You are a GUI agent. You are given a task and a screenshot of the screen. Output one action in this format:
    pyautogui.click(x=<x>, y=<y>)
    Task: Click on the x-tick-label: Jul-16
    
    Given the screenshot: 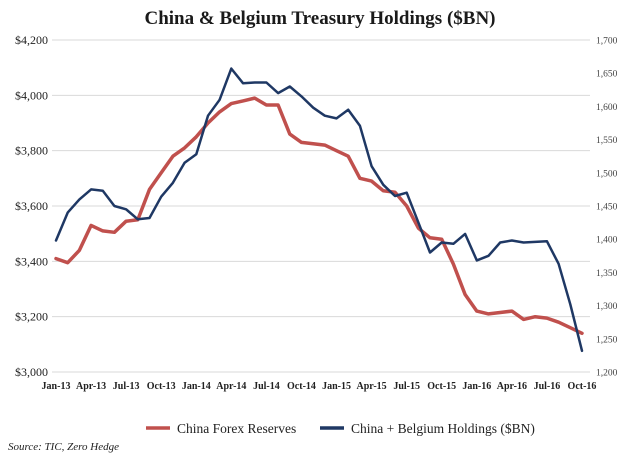 What is the action you would take?
    pyautogui.click(x=547, y=386)
    